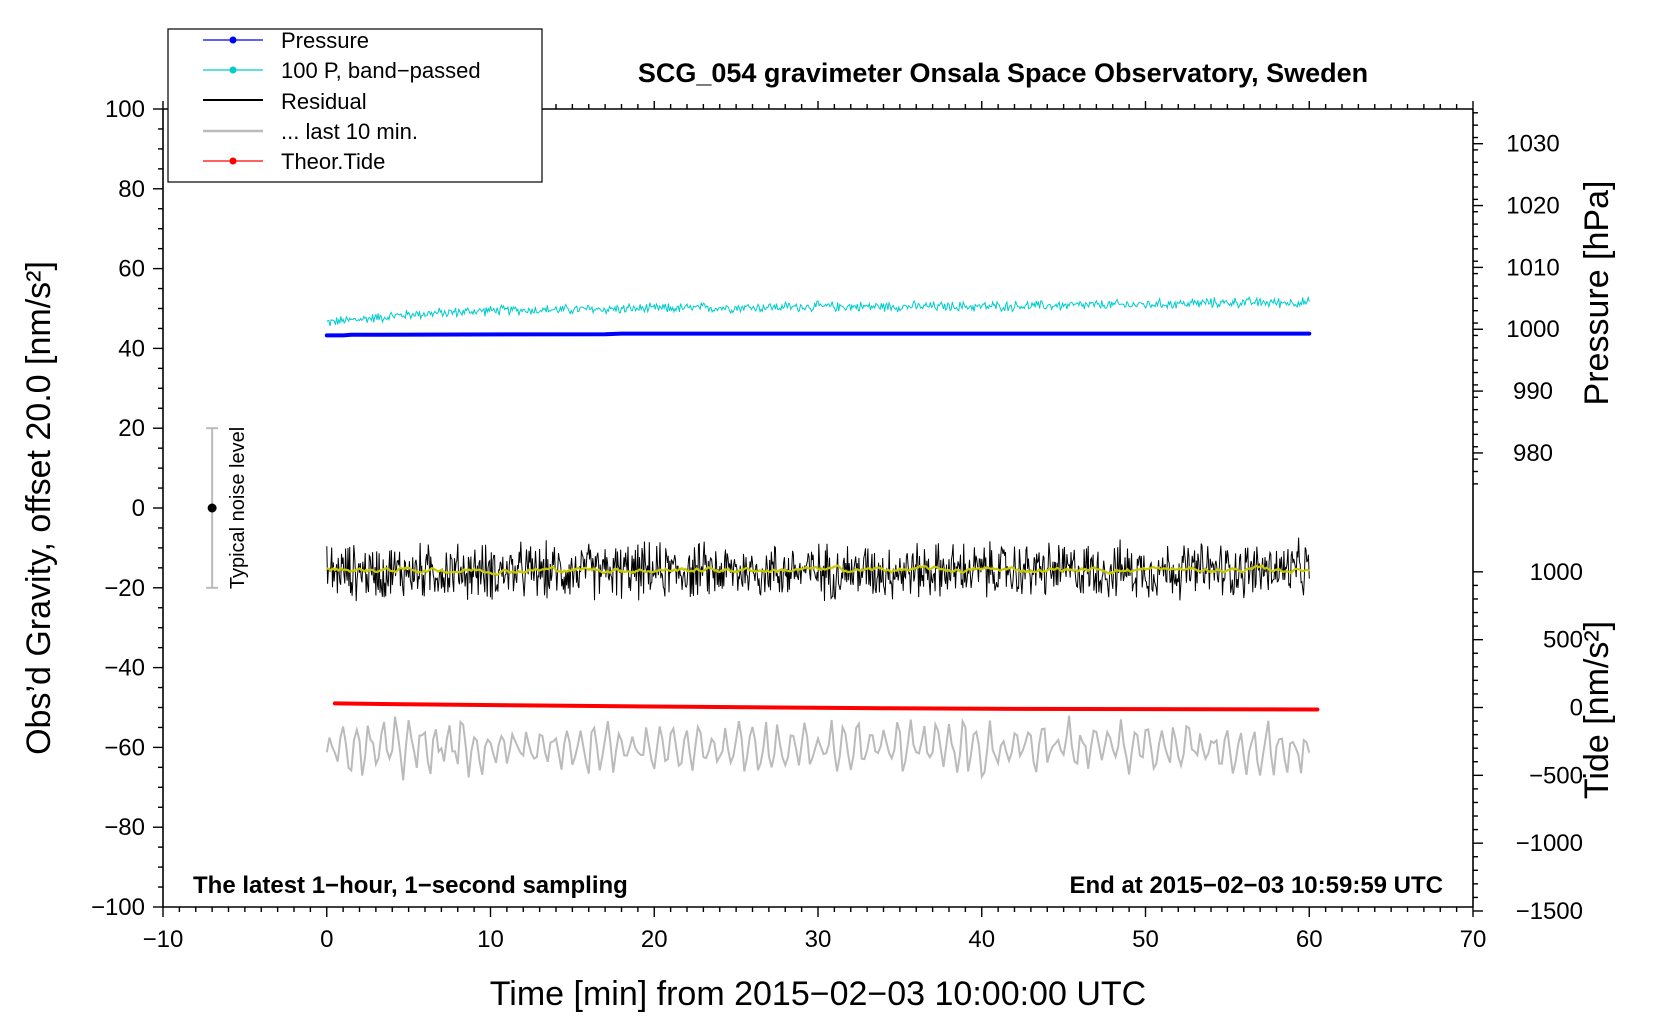 This screenshot has height=1020, width=1660. I want to click on y-tick-label: 0, so click(138, 508).